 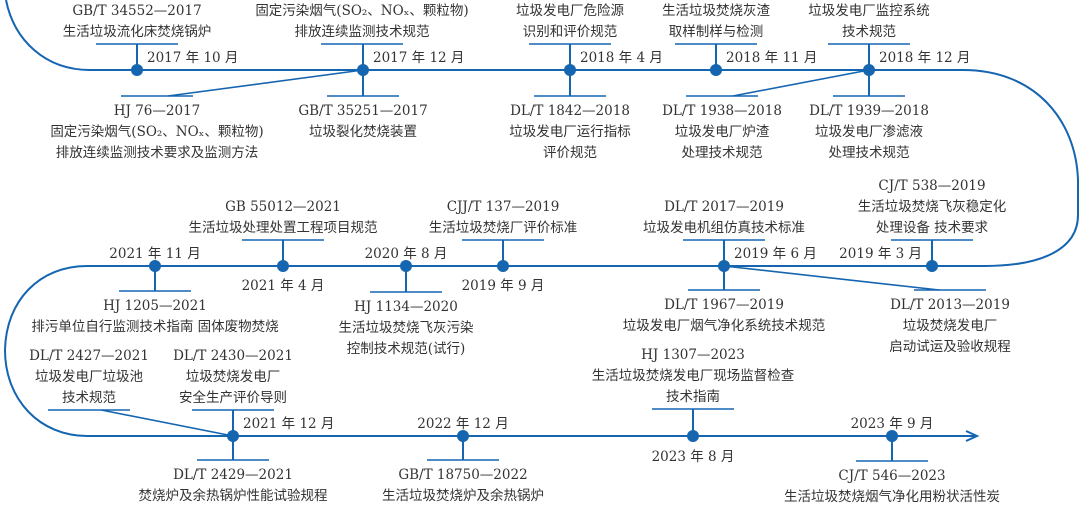 What do you see at coordinates (724, 326) in the screenshot?
I see `standard-title: 垃圾发电厂烟气净化系统技术规范` at bounding box center [724, 326].